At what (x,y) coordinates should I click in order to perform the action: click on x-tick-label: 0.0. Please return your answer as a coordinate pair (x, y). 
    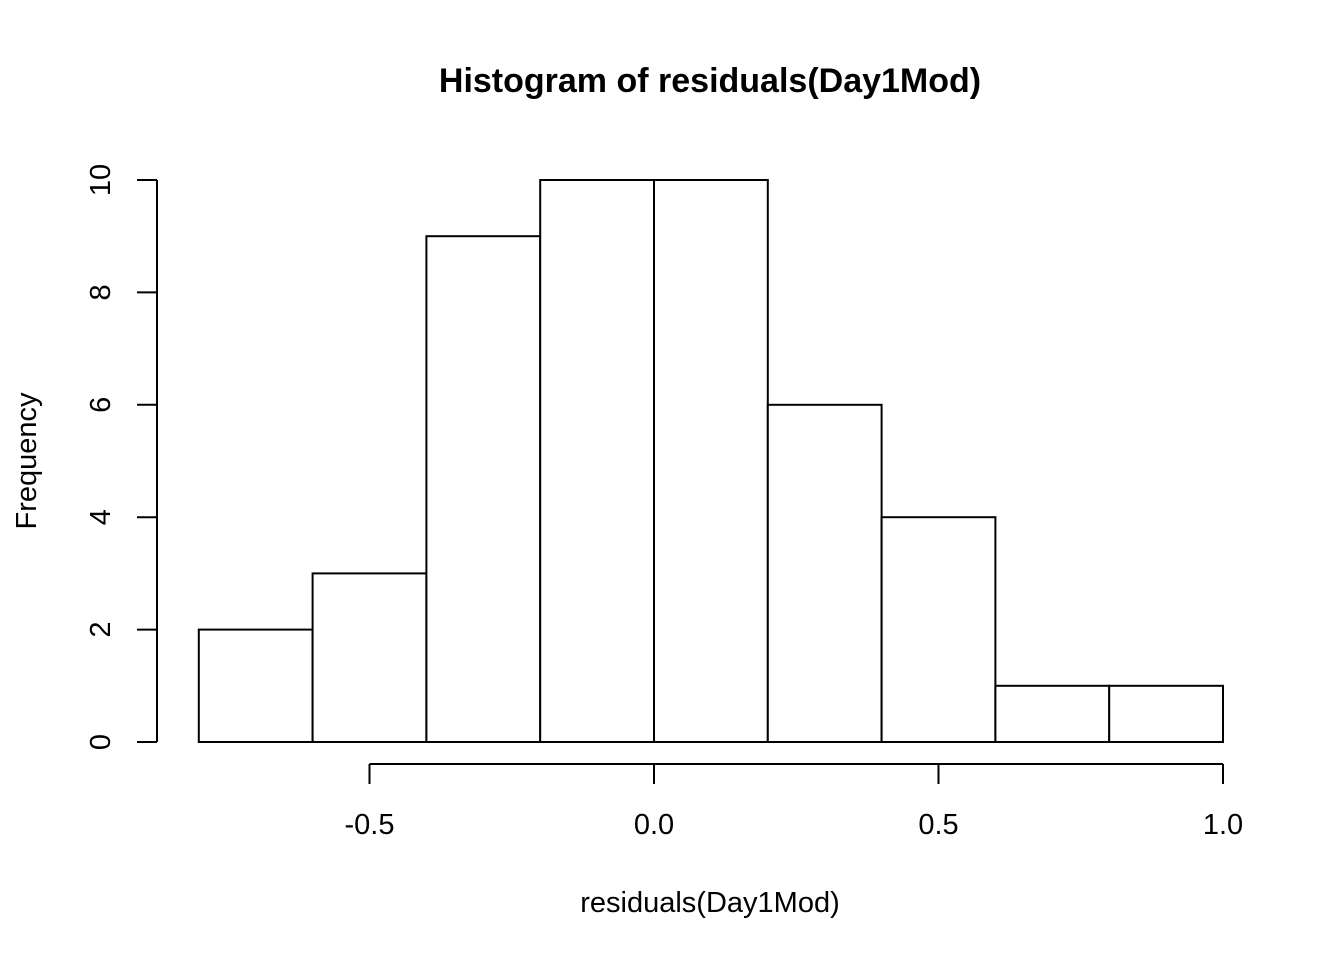
    Looking at the image, I should click on (654, 825).